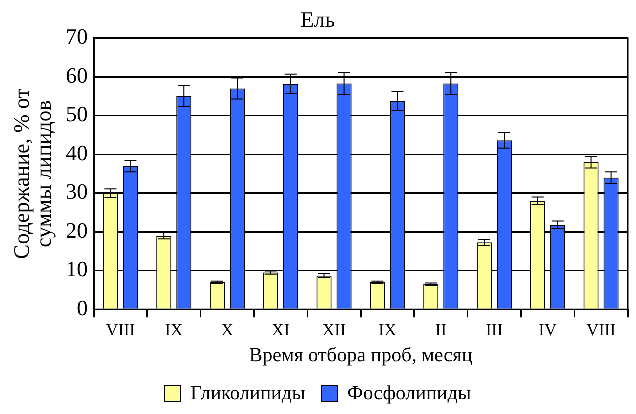 The image size is (636, 414). Describe the element at coordinates (318, 19) in the screenshot. I see `chart-title: Ель` at that location.